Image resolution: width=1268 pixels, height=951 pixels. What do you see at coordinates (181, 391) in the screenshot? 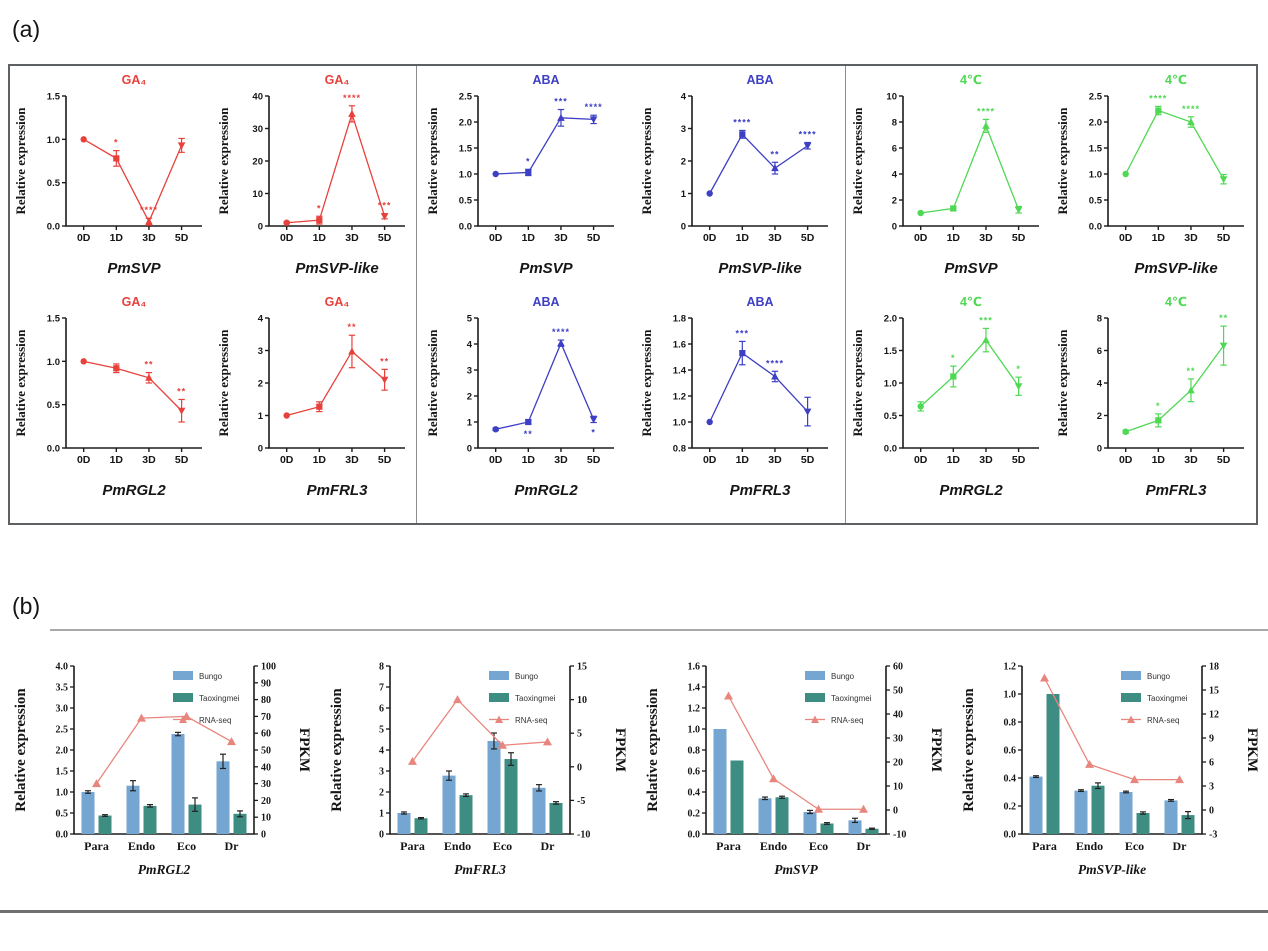
I see `significance-label: **` at bounding box center [181, 391].